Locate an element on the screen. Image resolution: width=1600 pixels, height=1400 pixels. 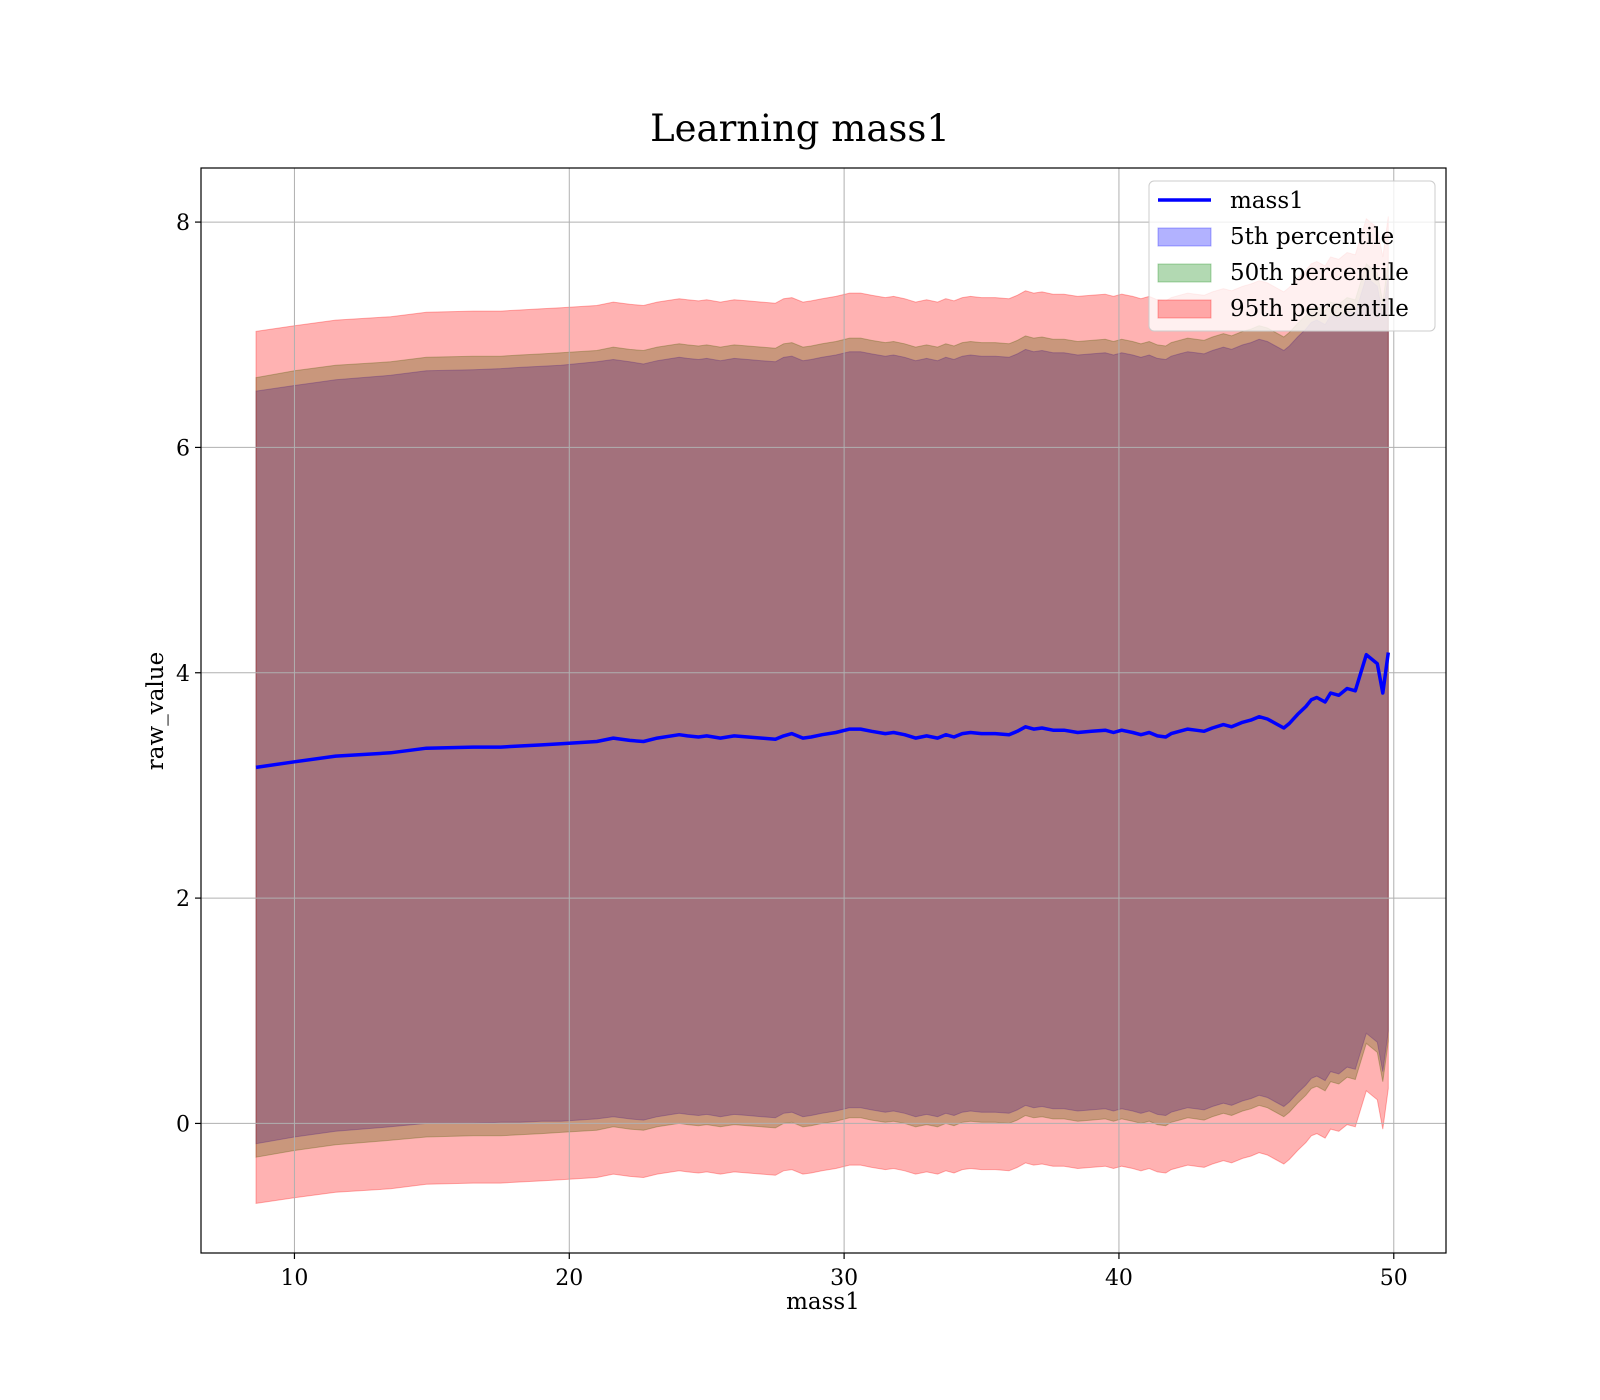
x-tick-label: 30 is located at coordinates (844, 1278).